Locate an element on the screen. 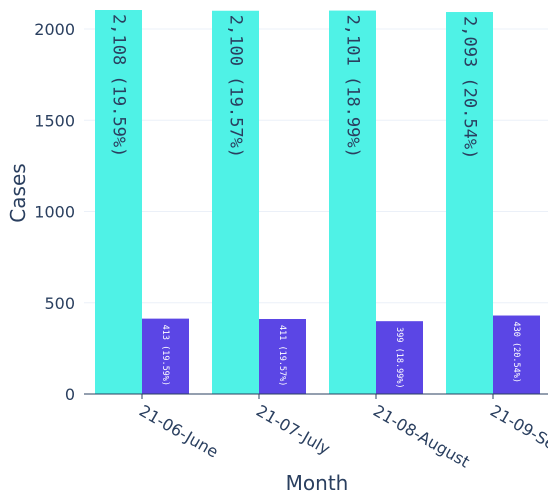  y-tick-label: 1500 is located at coordinates (54, 120).